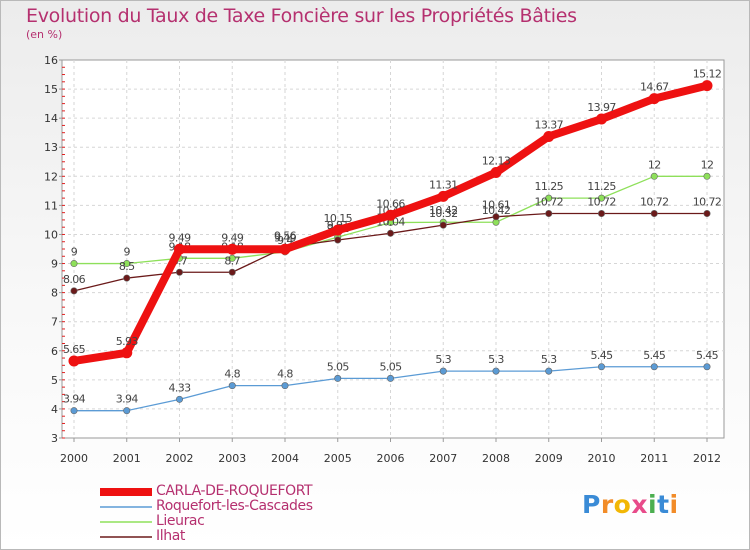 The image size is (750, 550). I want to click on y-tick-label: 15, so click(51, 89).